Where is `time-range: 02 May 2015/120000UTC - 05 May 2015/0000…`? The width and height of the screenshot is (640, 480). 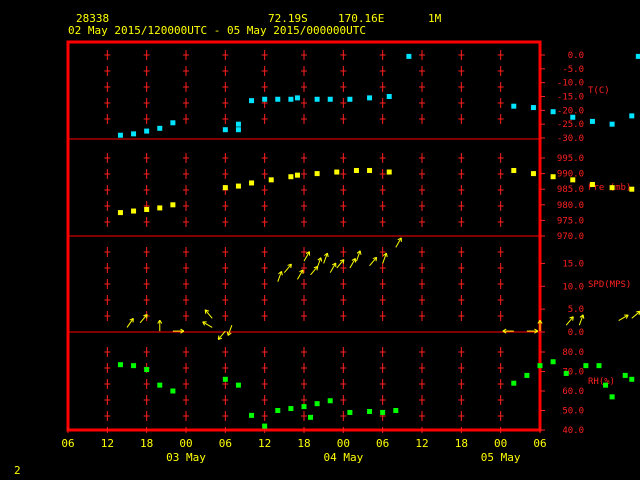
time-range: 02 May 2015/120000UTC - 05 May 2015/0000… is located at coordinates (217, 30).